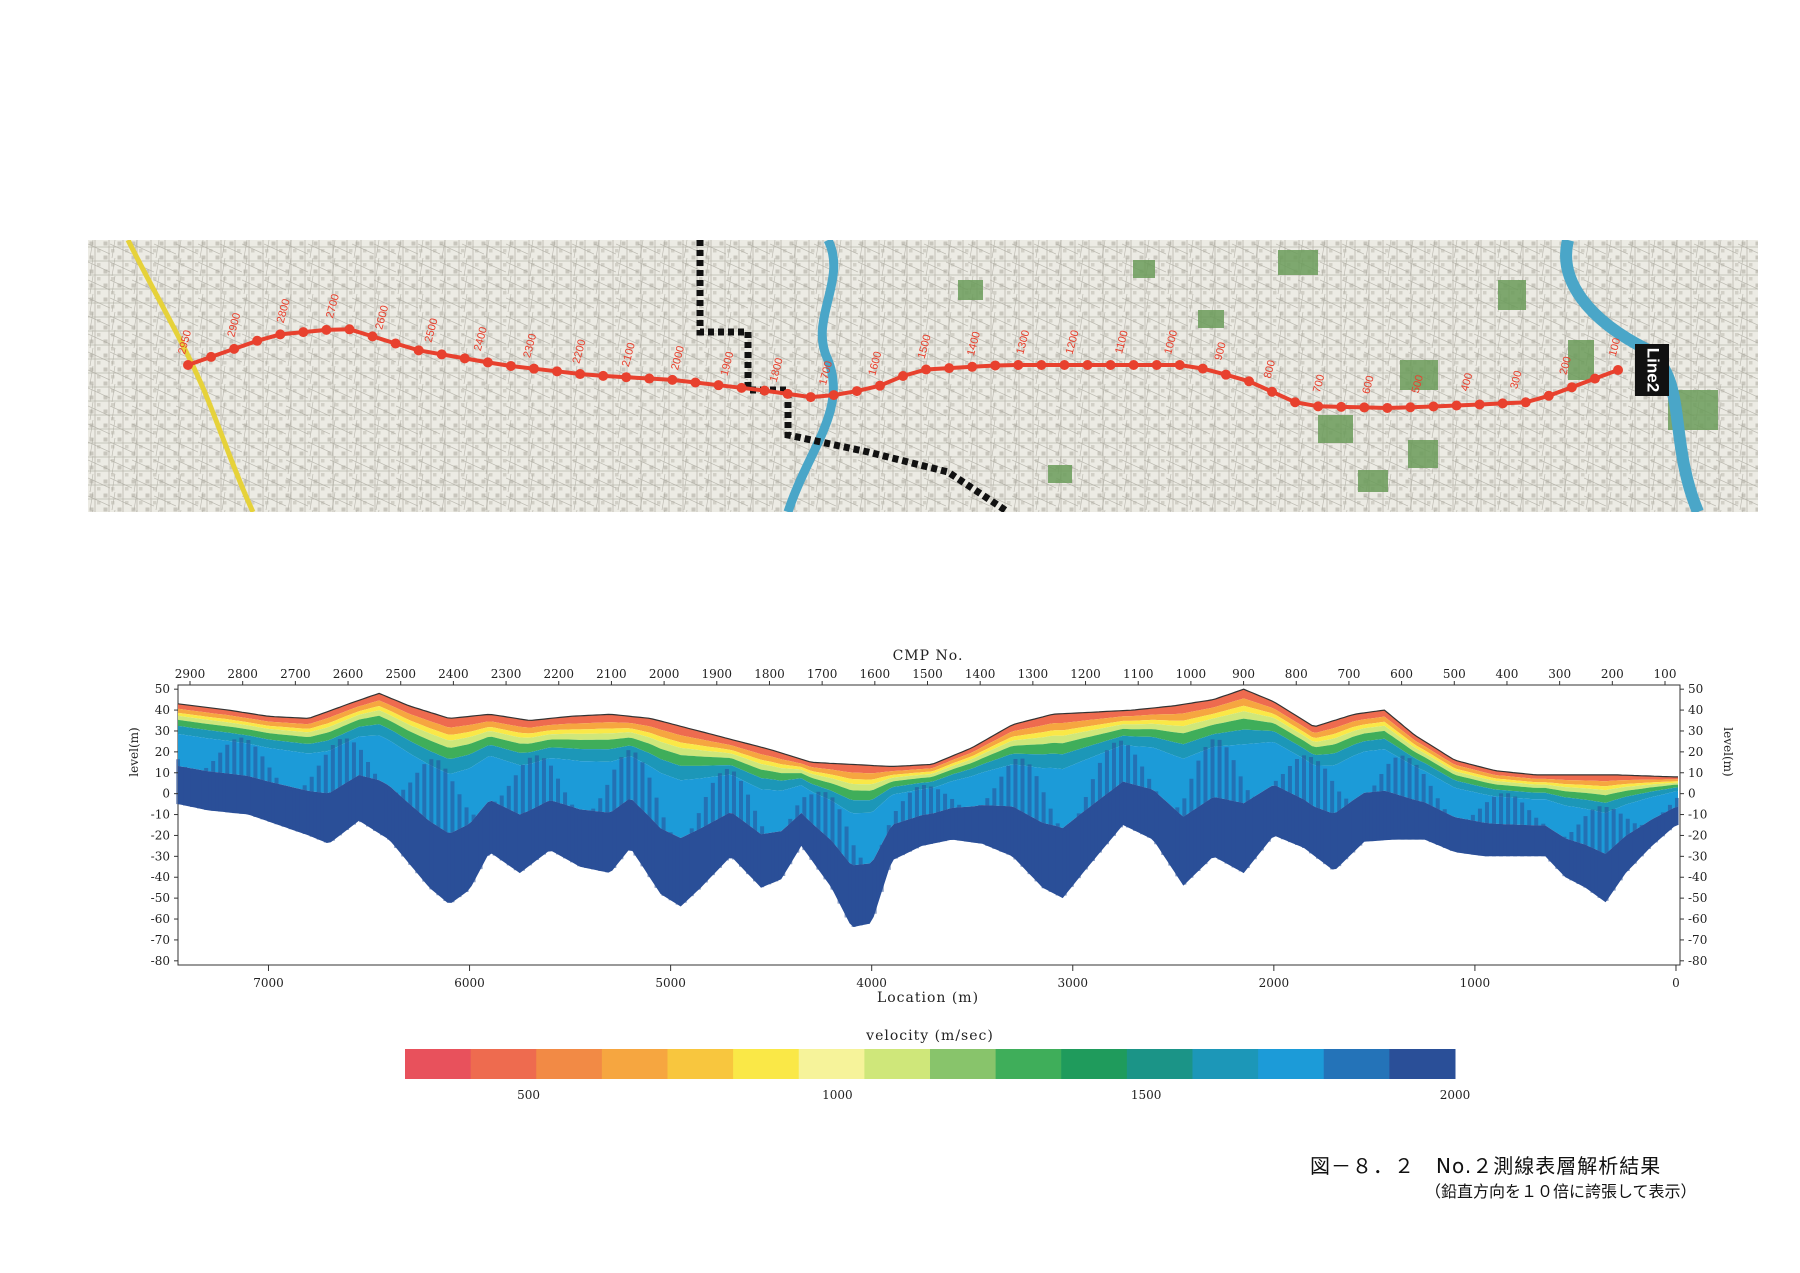 Image resolution: width=1800 pixels, height=1273 pixels. Describe the element at coordinates (1695, 689) in the screenshot. I see `y-tick-label: 50` at that location.